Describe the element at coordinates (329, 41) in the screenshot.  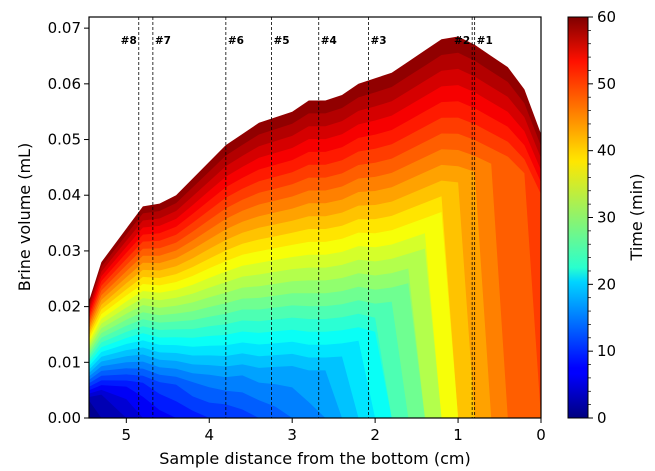
I see `sample-label-4: #4` at that location.